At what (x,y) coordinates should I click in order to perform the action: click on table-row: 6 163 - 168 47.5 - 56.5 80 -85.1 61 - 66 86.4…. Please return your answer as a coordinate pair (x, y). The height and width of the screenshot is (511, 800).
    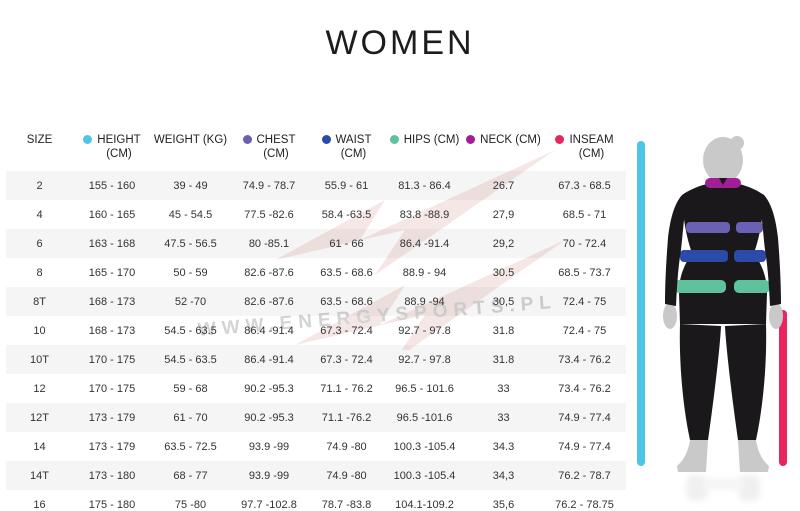
    Looking at the image, I should click on (316, 243).